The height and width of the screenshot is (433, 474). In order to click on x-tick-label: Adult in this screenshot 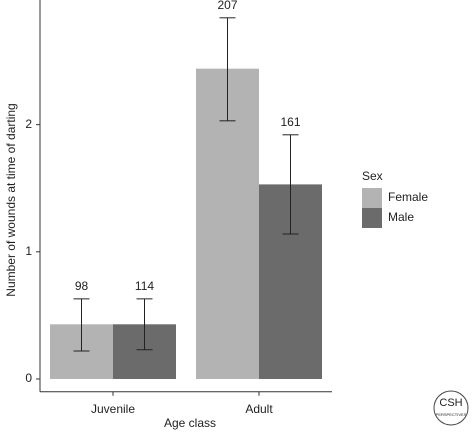, I will do `click(259, 409)`.